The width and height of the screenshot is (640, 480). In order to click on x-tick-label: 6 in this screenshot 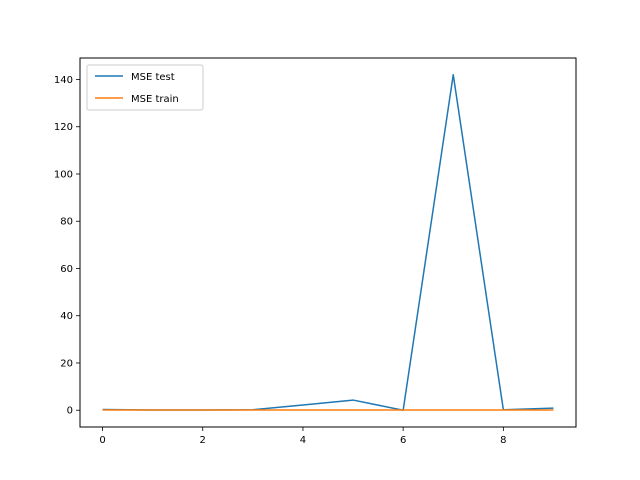, I will do `click(403, 440)`.